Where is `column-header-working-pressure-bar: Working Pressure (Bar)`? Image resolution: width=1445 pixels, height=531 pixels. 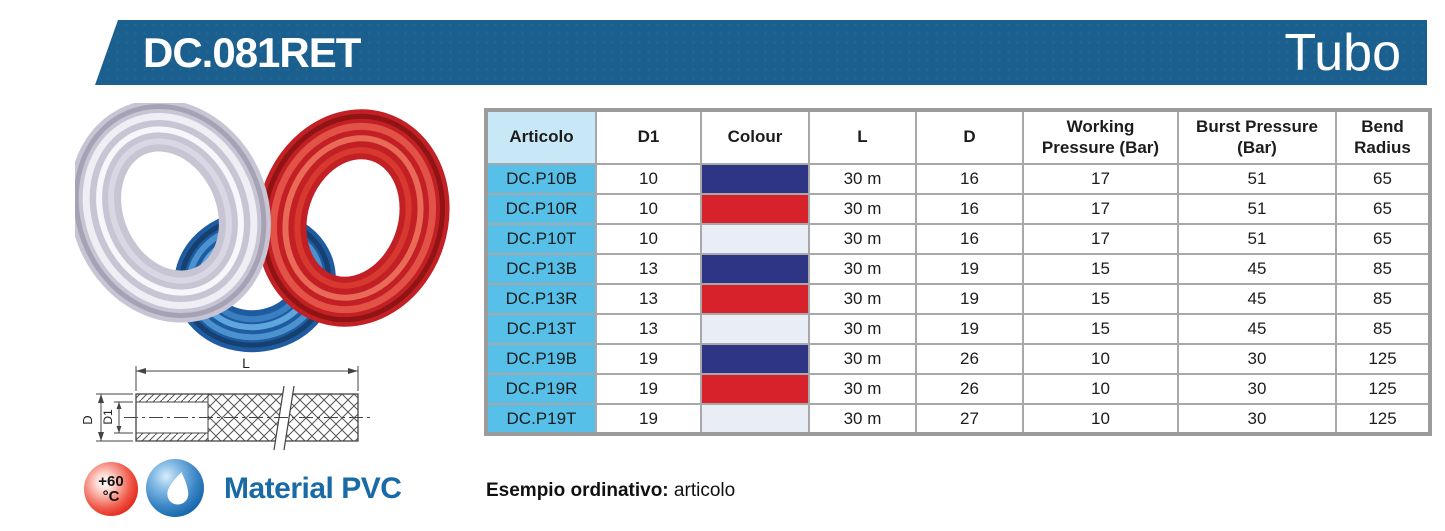
column-header-working-pressure-bar: Working Pressure (Bar) is located at coordinates (1100, 137).